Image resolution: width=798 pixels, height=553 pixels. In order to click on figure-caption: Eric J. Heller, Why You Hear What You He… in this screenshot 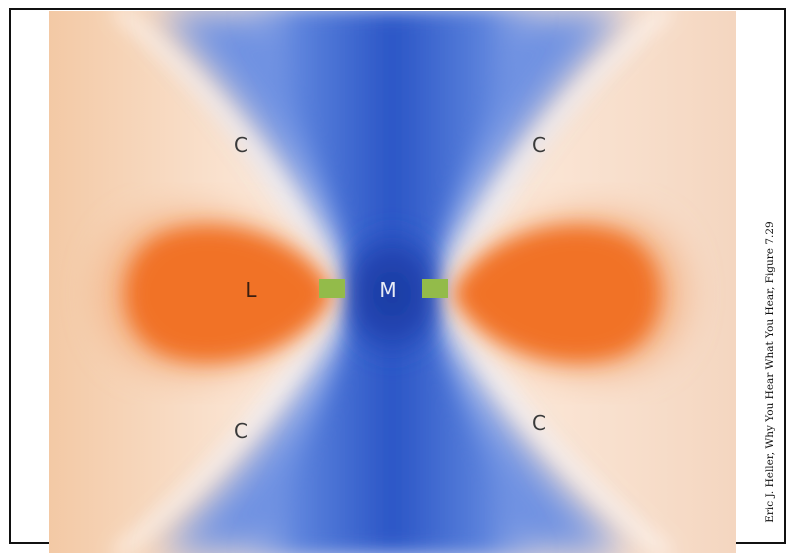, I will do `click(770, 372)`.